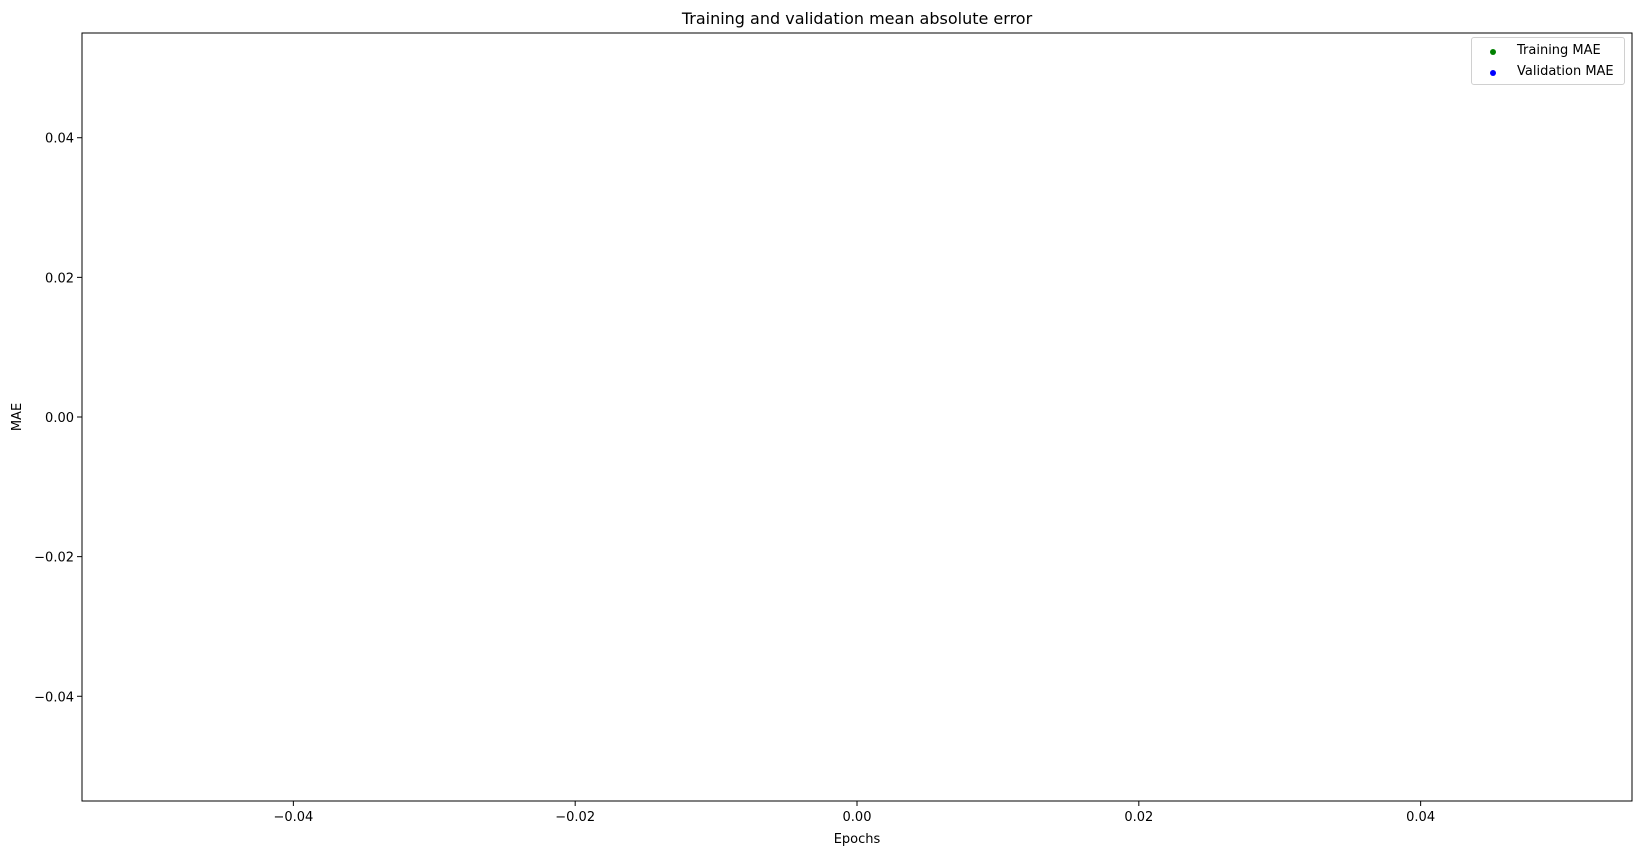  What do you see at coordinates (1559, 50) in the screenshot?
I see `legend-label-training: Training MAE` at bounding box center [1559, 50].